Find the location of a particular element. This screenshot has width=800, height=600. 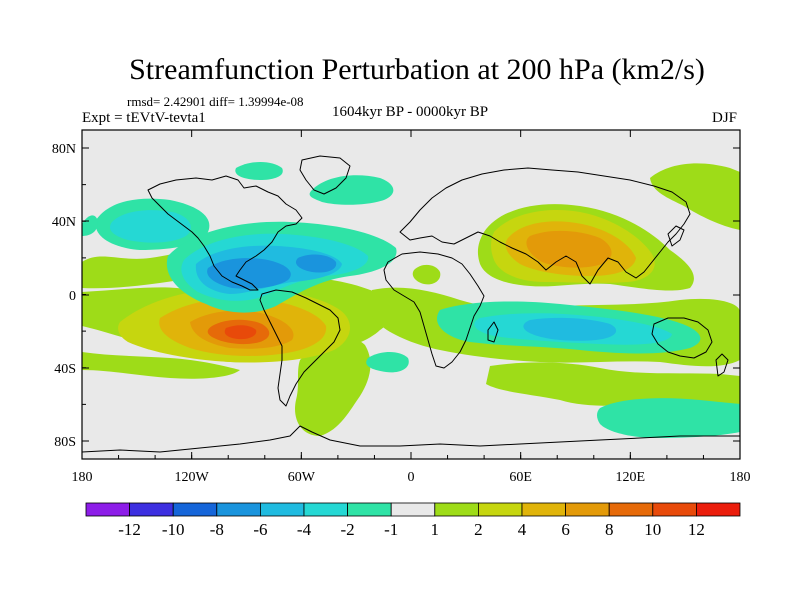

latitude-labels: 80N 40N 0 40S 80S is located at coordinates (64, 296).